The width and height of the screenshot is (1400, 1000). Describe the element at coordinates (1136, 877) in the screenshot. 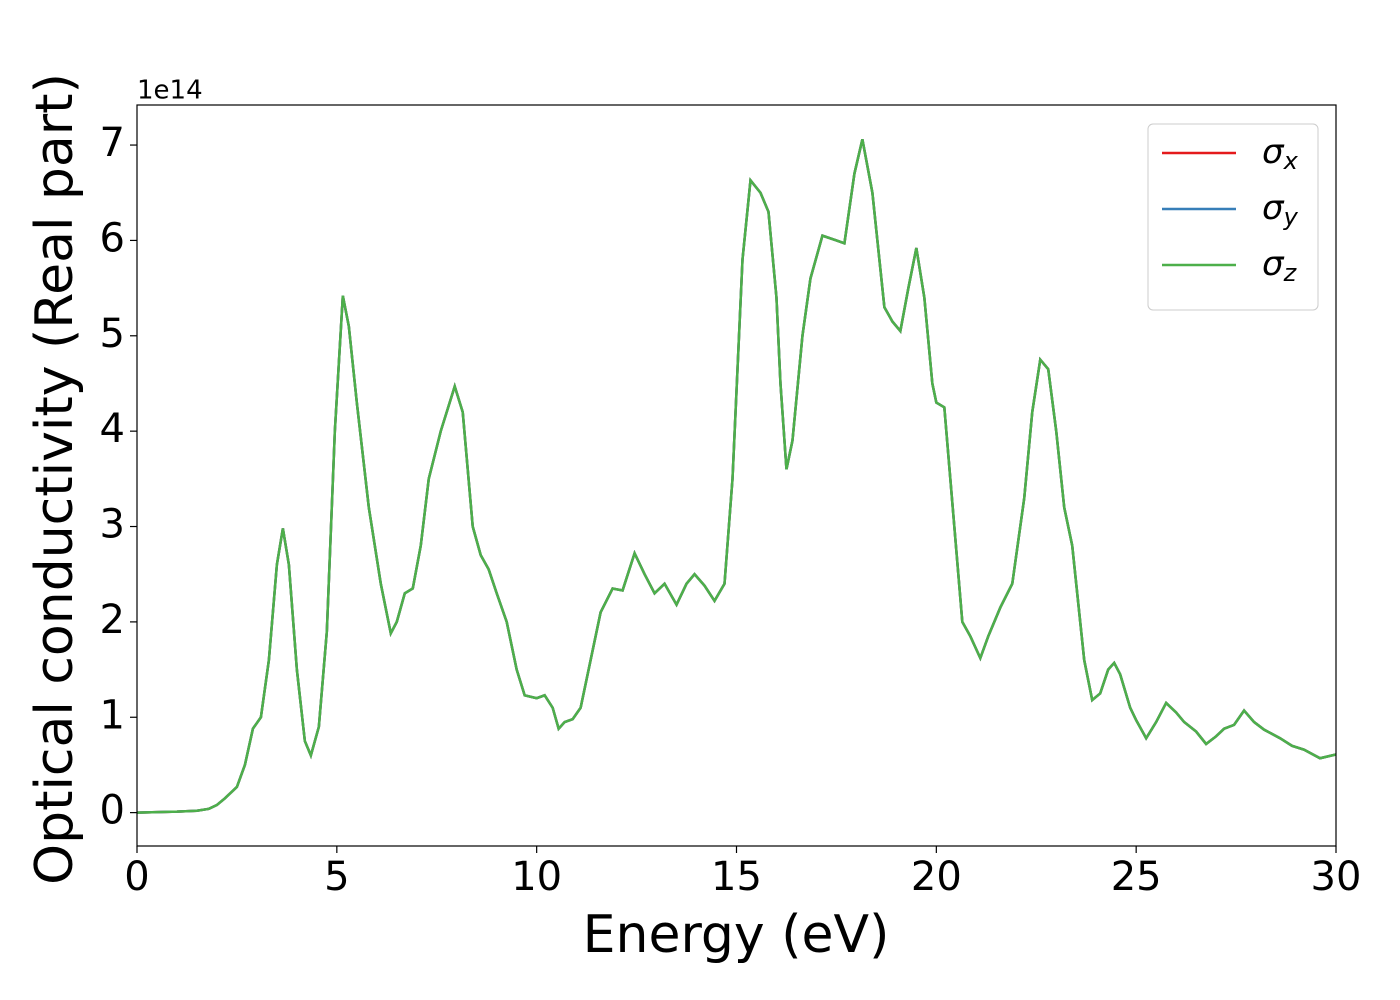

I see `x-tick-label: 25` at that location.